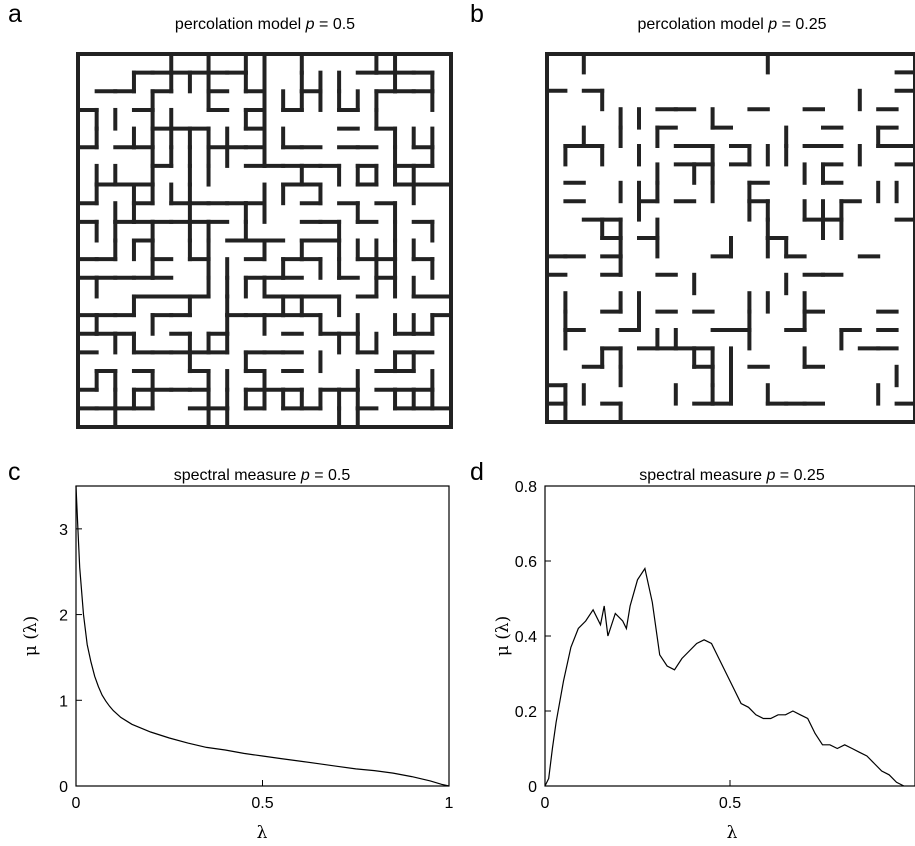 The width and height of the screenshot is (915, 846). I want to click on series-line-d, so click(724, 676).